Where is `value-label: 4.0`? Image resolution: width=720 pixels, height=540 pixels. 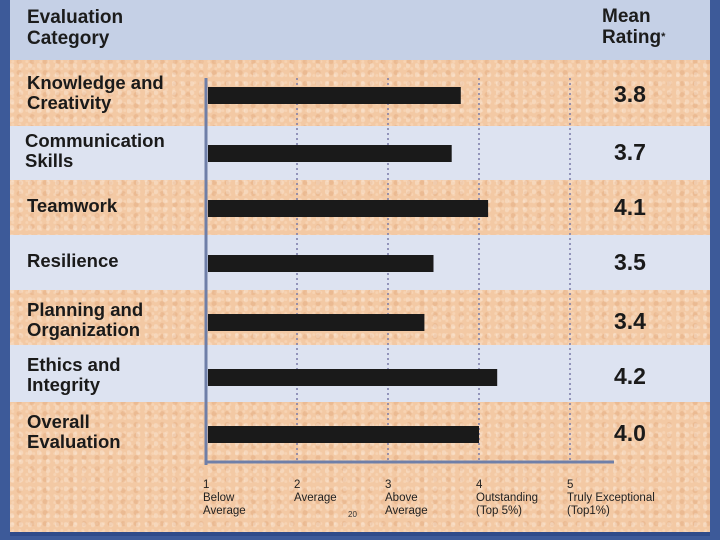 value-label: 4.0 is located at coordinates (630, 433).